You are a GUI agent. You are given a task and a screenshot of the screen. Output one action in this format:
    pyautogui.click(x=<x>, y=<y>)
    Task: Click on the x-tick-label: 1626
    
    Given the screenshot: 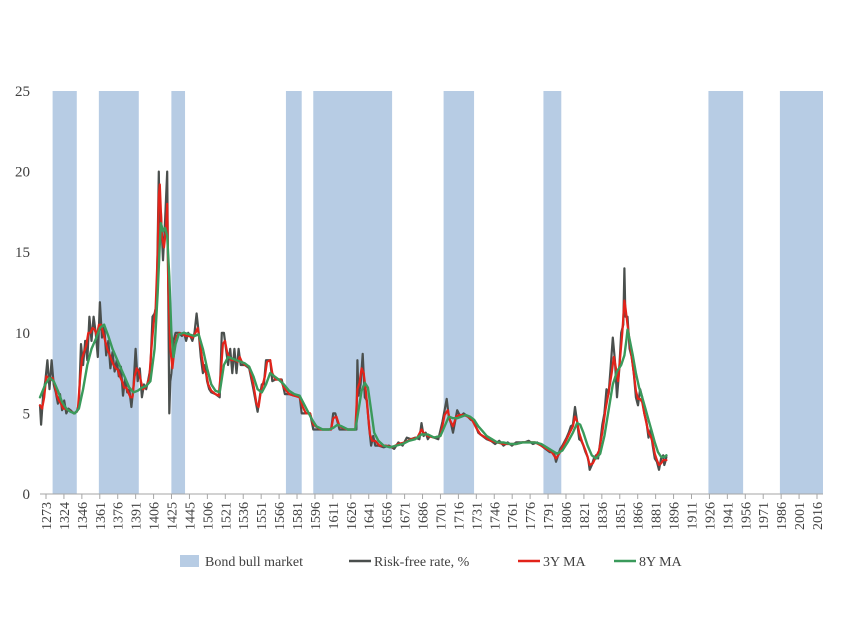 What is the action you would take?
    pyautogui.click(x=352, y=516)
    